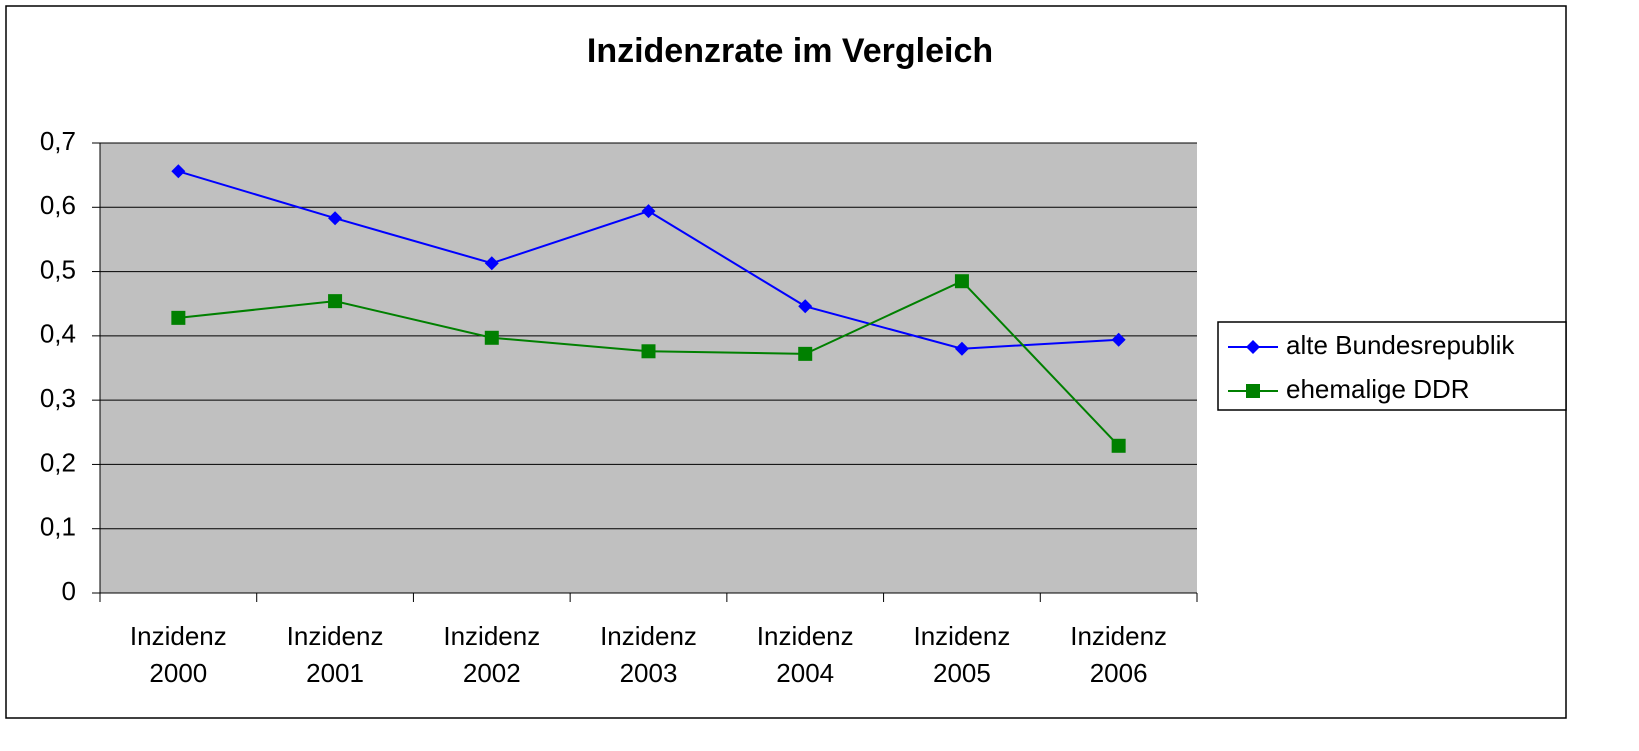 This screenshot has width=1639, height=751. Describe the element at coordinates (335, 654) in the screenshot. I see `x-tick-label: Inzidenz 2001` at that location.